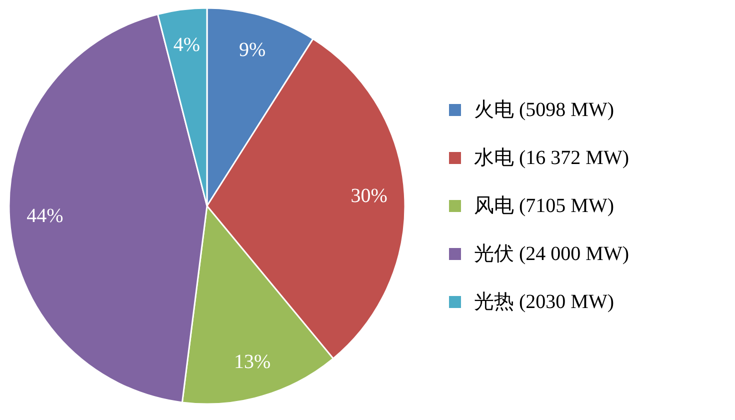 The height and width of the screenshot is (420, 735). I want to click on data-label: 4%, so click(186, 45).